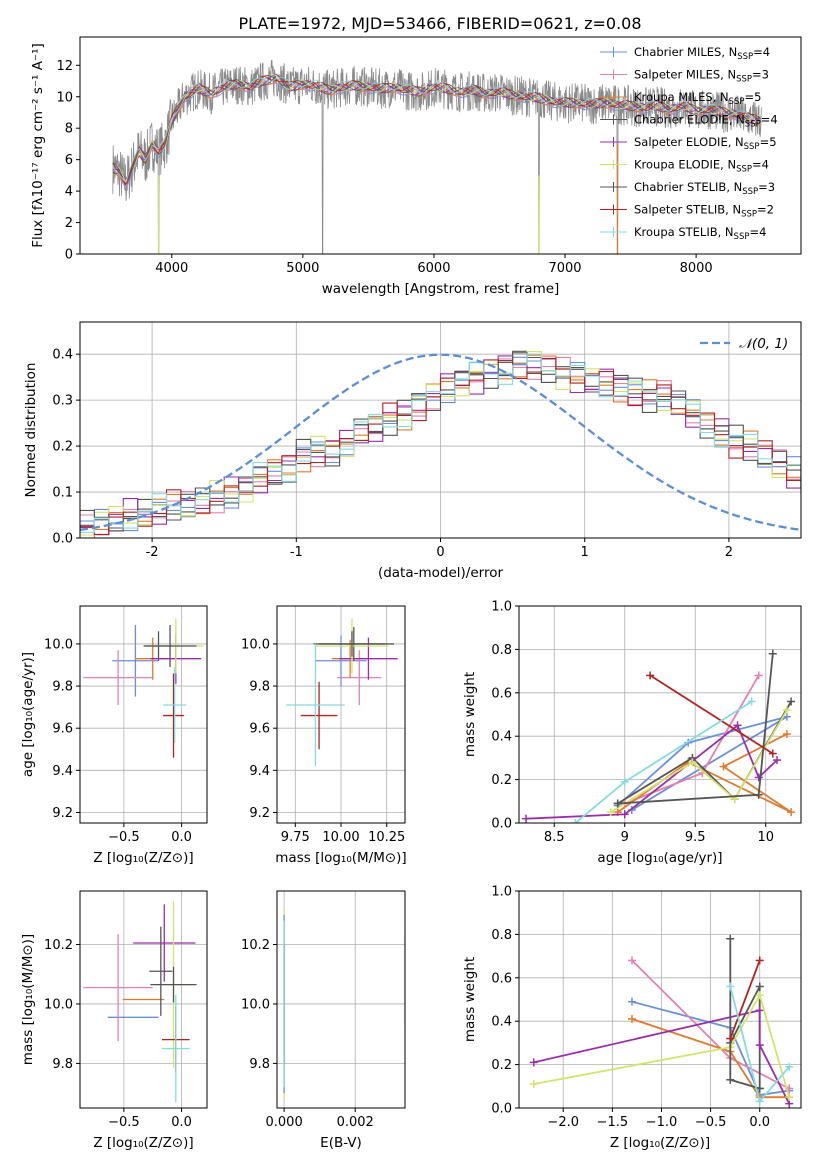 Image resolution: width=819 pixels, height=1170 pixels. What do you see at coordinates (69, 160) in the screenshot?
I see `y-tick-label: 6` at bounding box center [69, 160].